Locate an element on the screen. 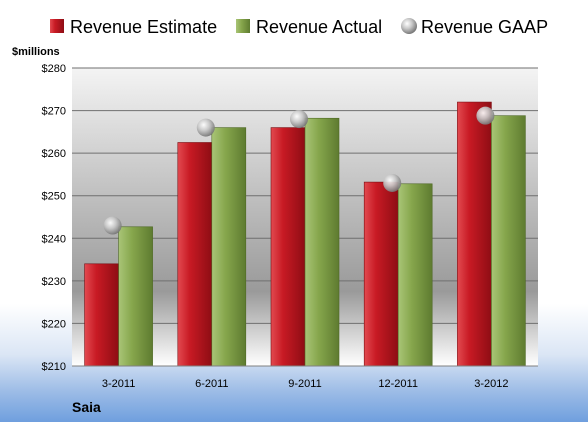  legend-item-actual: Revenue Actual is located at coordinates (309, 27).